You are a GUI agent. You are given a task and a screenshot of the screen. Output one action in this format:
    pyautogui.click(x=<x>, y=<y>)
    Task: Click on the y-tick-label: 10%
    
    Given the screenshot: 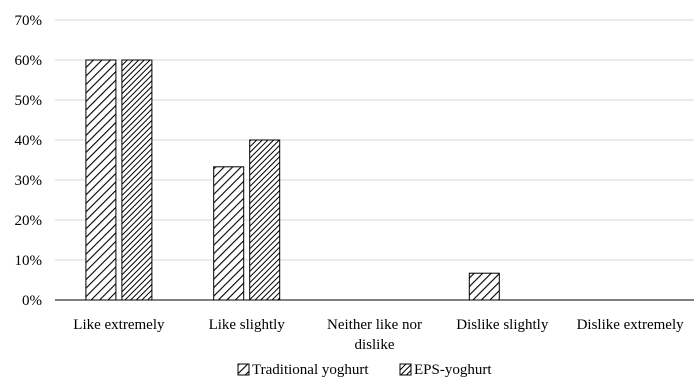 What is the action you would take?
    pyautogui.click(x=29, y=261)
    